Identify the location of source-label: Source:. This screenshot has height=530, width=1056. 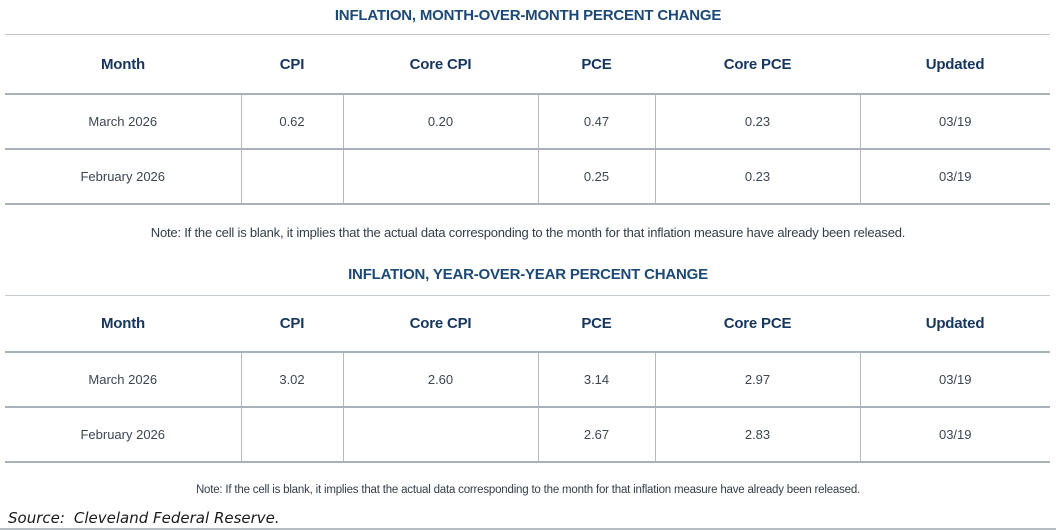
(36, 518).